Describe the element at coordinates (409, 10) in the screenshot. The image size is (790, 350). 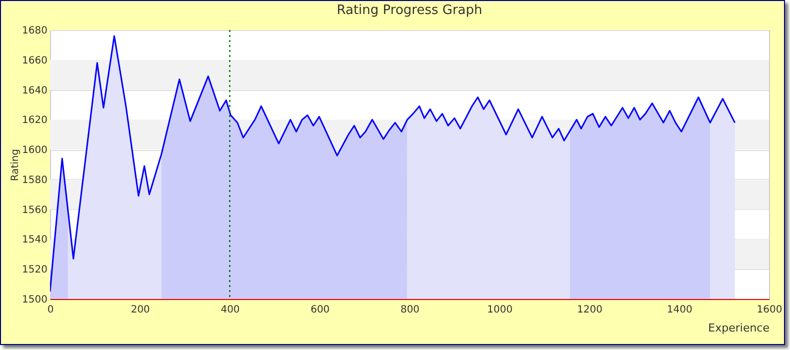
I see `chart-title: Rating Progress Graph` at that location.